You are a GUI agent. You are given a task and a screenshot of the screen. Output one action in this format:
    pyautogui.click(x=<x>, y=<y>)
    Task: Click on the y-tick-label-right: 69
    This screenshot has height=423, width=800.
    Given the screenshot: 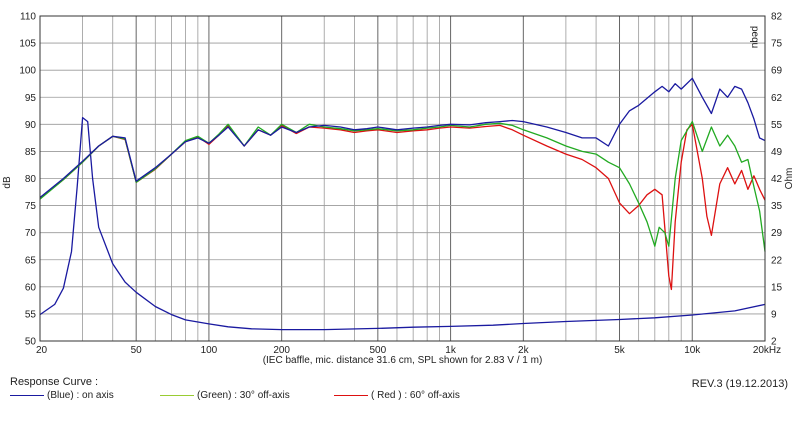 What is the action you would take?
    pyautogui.click(x=777, y=71)
    